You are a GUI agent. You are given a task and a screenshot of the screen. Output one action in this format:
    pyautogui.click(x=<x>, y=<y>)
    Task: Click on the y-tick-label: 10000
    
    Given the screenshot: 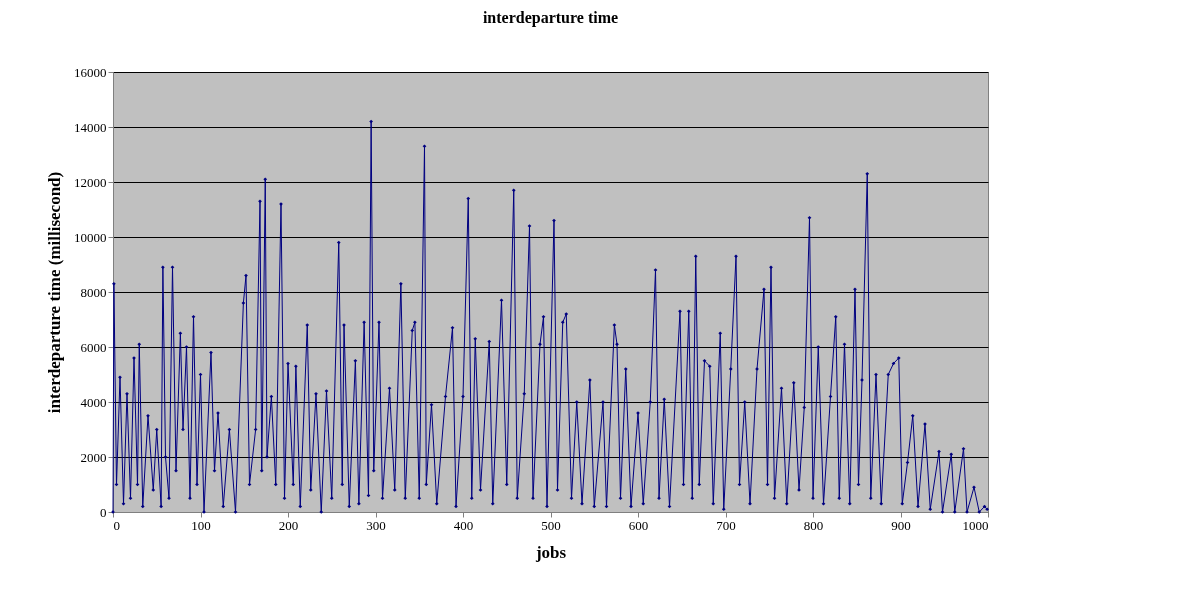 What is the action you would take?
    pyautogui.click(x=90, y=237)
    